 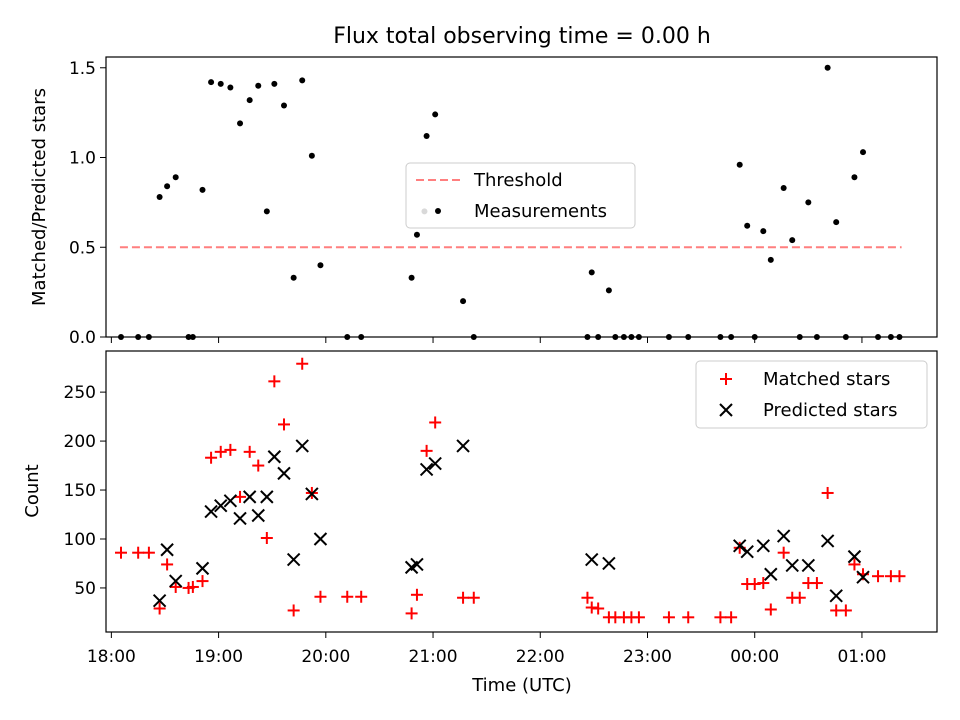 What do you see at coordinates (218, 657) in the screenshot?
I see `bottom-x-tick-label: 19:00` at bounding box center [218, 657].